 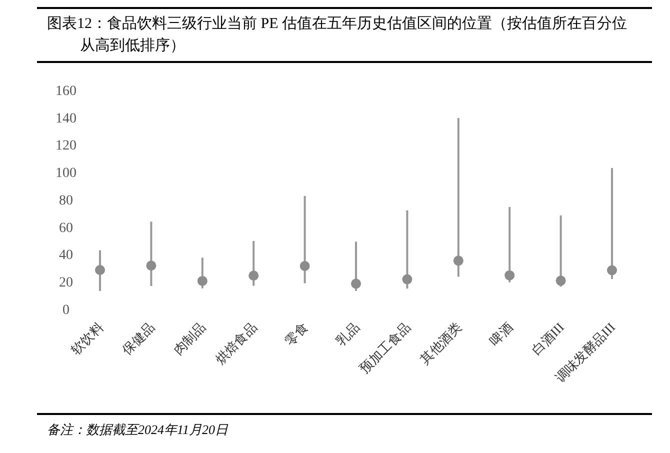 What do you see at coordinates (296, 334) in the screenshot?
I see `x-tick-label: 零食` at bounding box center [296, 334].